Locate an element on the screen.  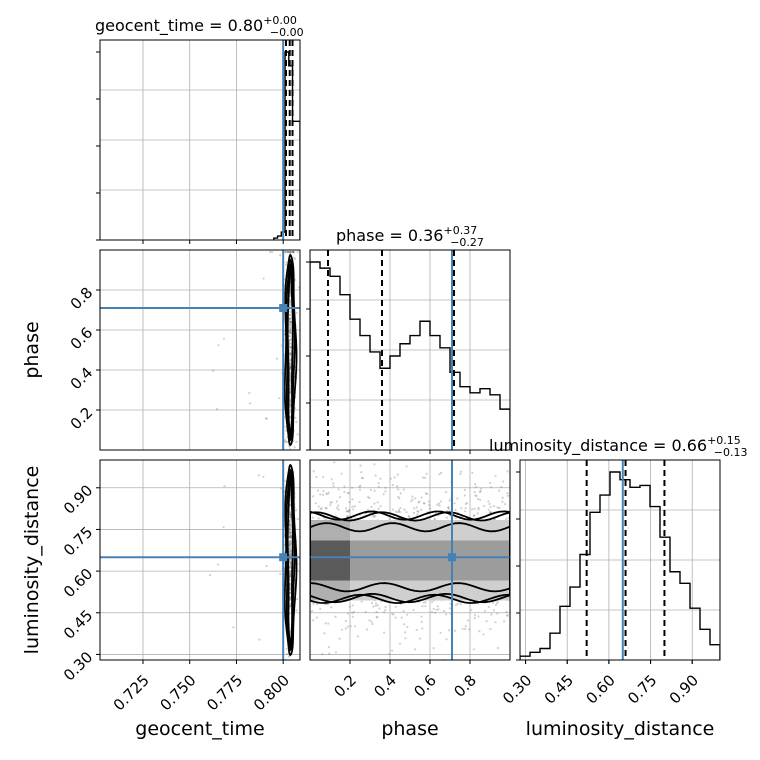
xtick-label: 0.90 is located at coordinates (684, 689).